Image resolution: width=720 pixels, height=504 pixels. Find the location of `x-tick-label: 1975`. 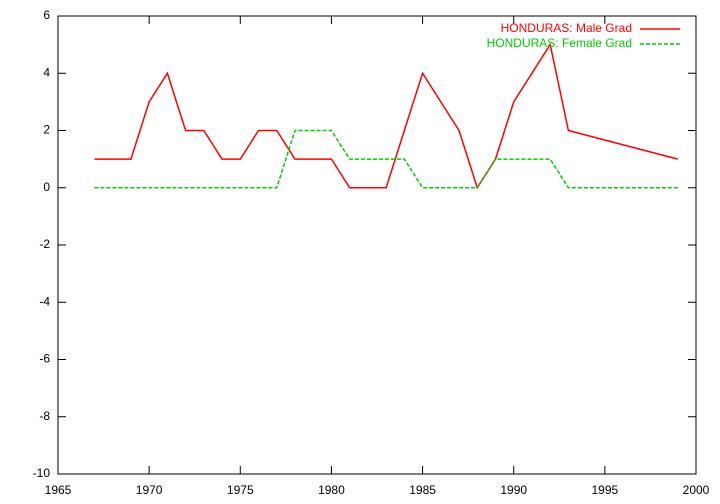

x-tick-label: 1975 is located at coordinates (240, 490).